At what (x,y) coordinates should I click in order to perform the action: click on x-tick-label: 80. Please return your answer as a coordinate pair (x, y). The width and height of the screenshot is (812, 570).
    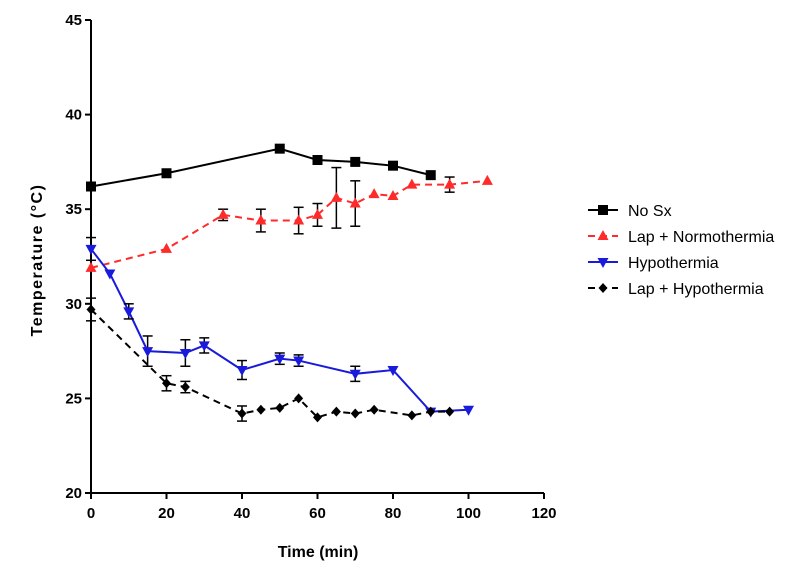
    Looking at the image, I should click on (393, 513).